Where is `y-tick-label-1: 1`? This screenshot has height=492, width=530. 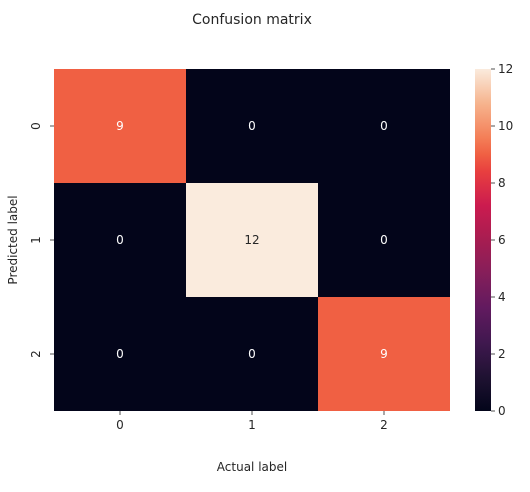 y-tick-label-1: 1 is located at coordinates (36, 240).